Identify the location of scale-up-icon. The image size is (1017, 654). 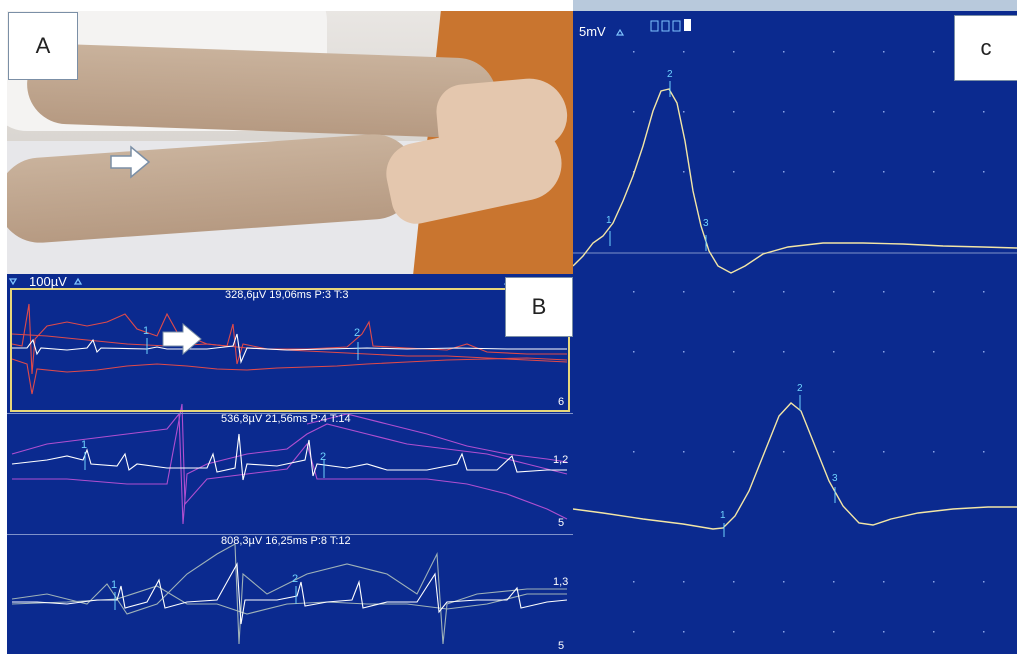
(620, 32).